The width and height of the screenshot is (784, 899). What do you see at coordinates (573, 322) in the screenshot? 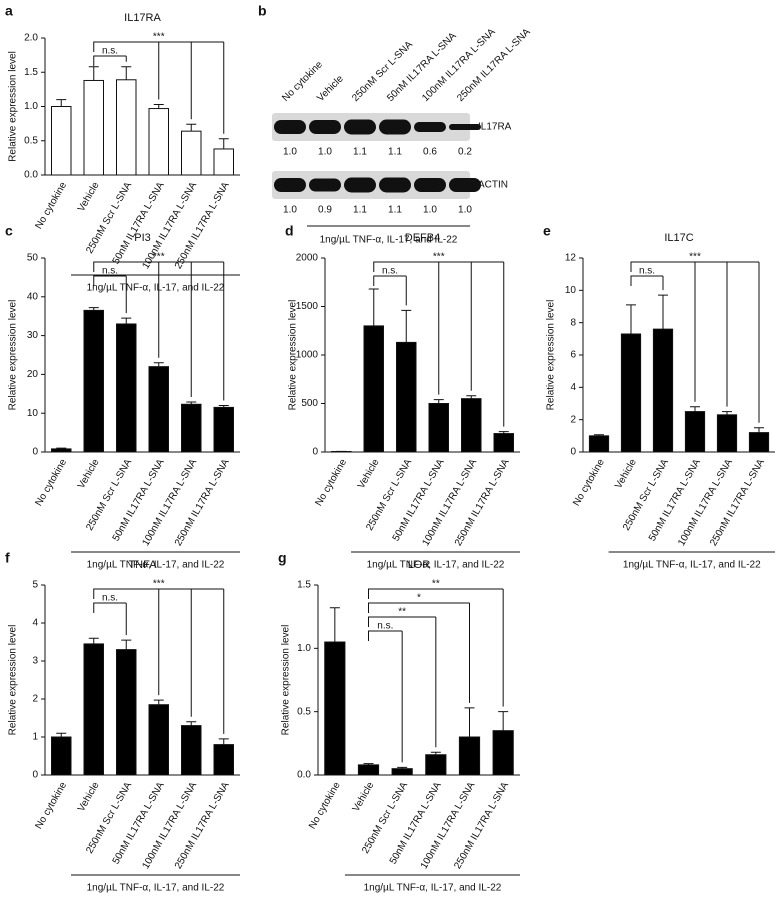
I see `y-tick-label: 8` at bounding box center [573, 322].